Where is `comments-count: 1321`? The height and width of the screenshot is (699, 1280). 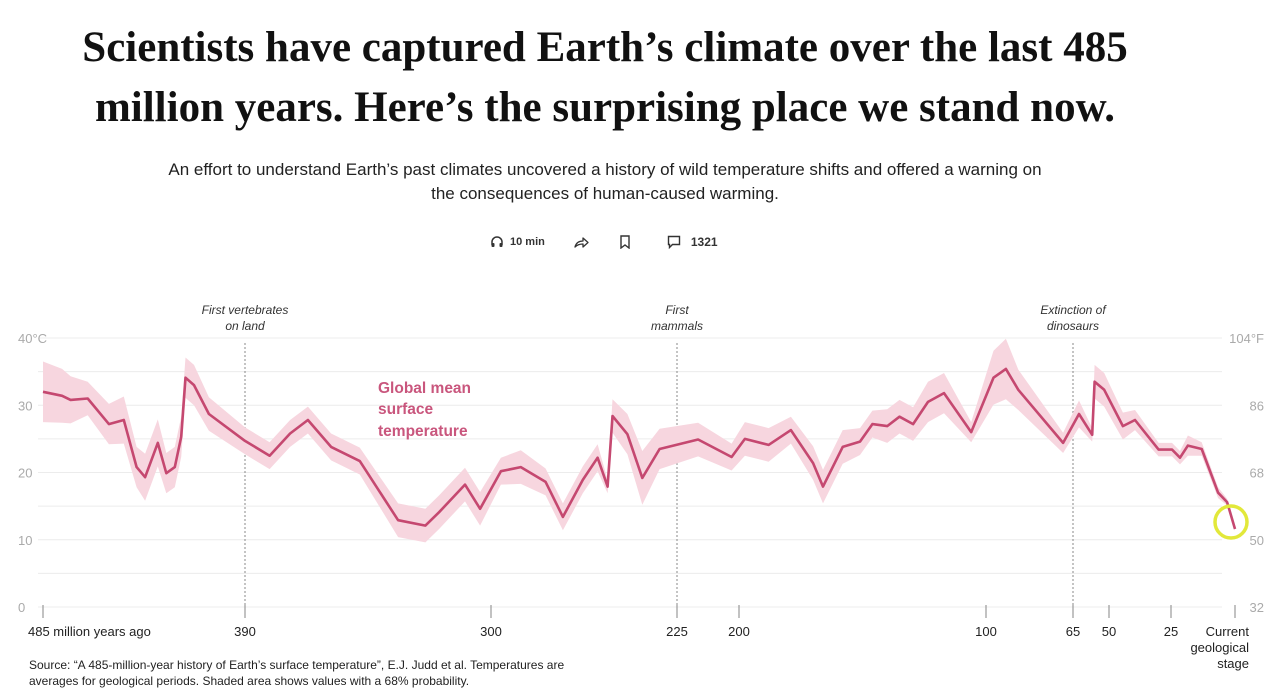 comments-count: 1321 is located at coordinates (704, 242).